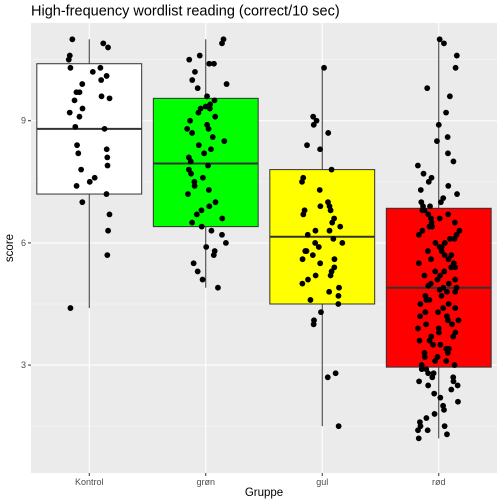  I want to click on box-grøn, so click(205, 162).